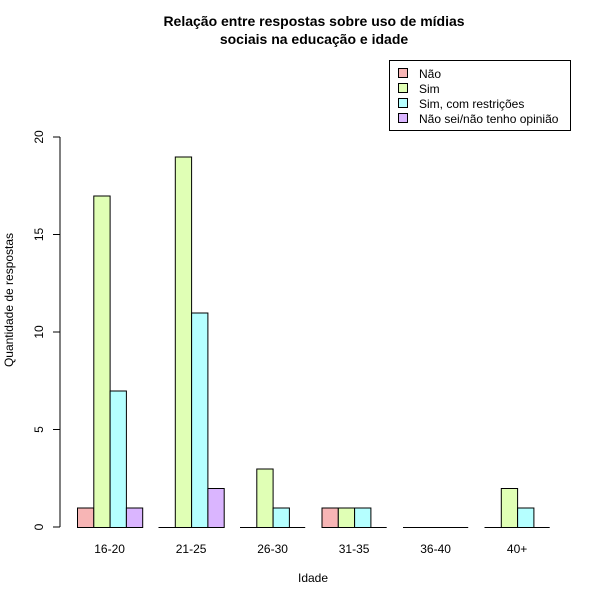 The image size is (600, 600). Describe the element at coordinates (191, 549) in the screenshot. I see `x-tick-label: 21-25` at that location.